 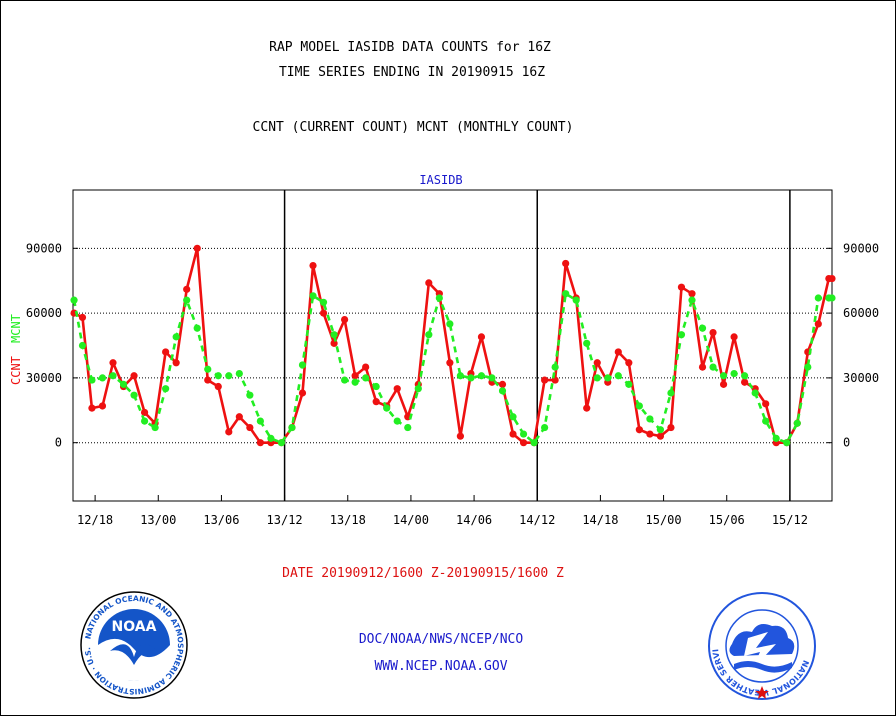 I want to click on y-tick-label-right: 60000, so click(x=861, y=313).